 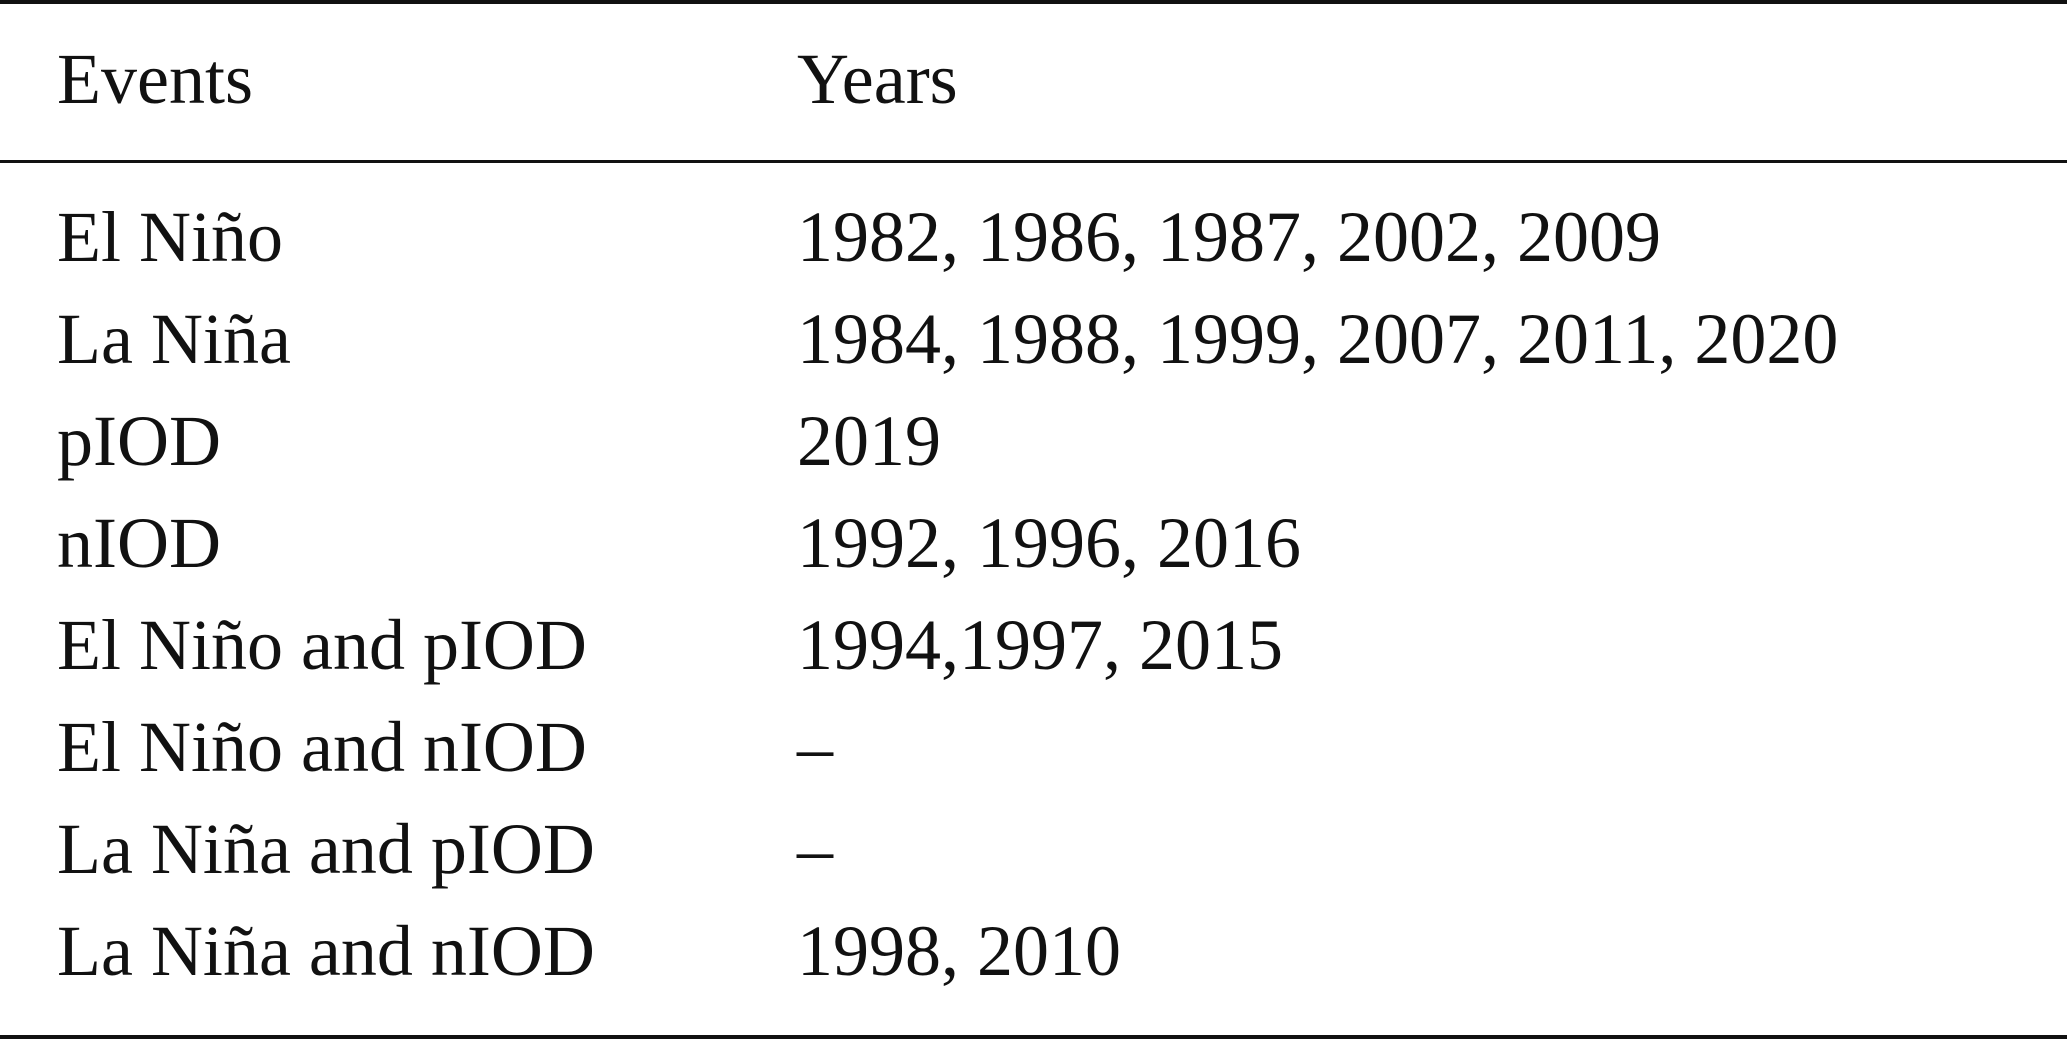 I want to click on event-cell: nIOD, so click(x=139, y=543).